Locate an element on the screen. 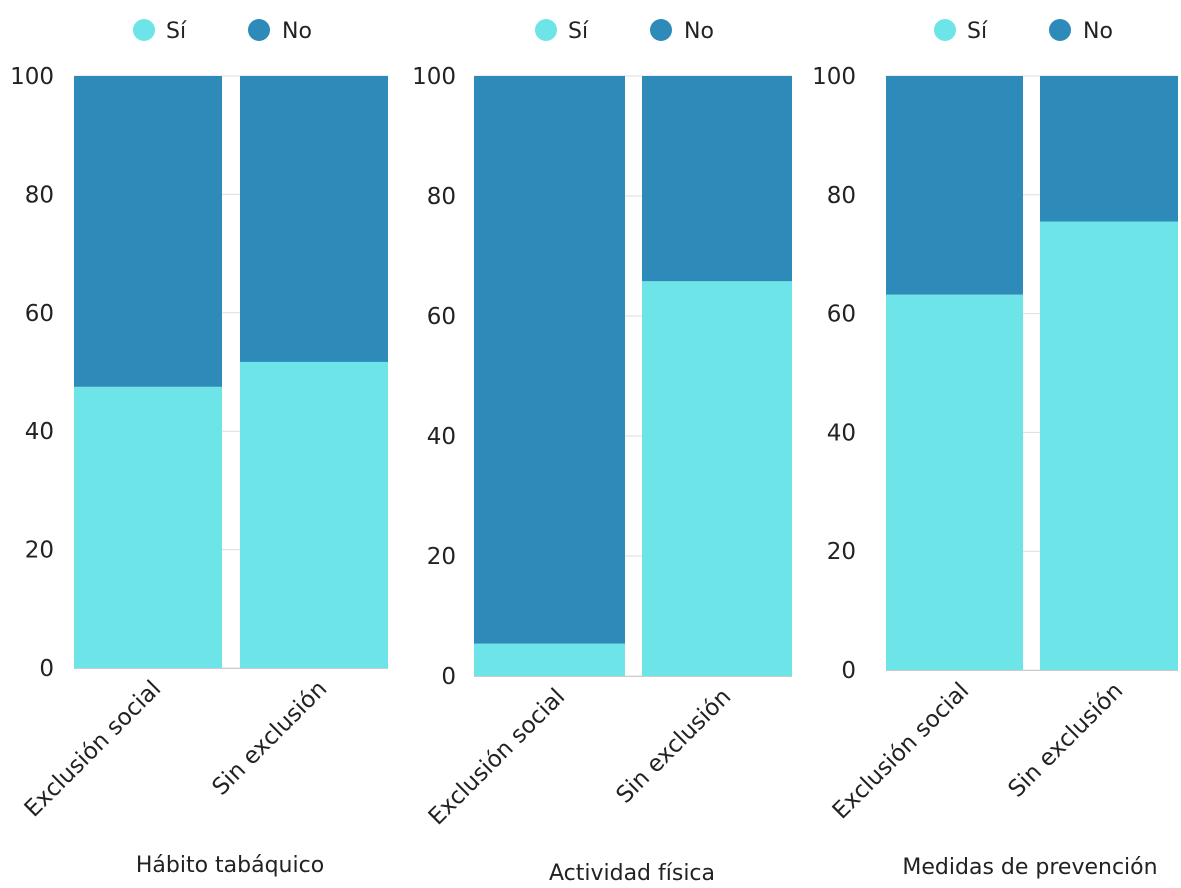 This screenshot has width=1181, height=888. x-axis-title: Actividad física is located at coordinates (632, 873).